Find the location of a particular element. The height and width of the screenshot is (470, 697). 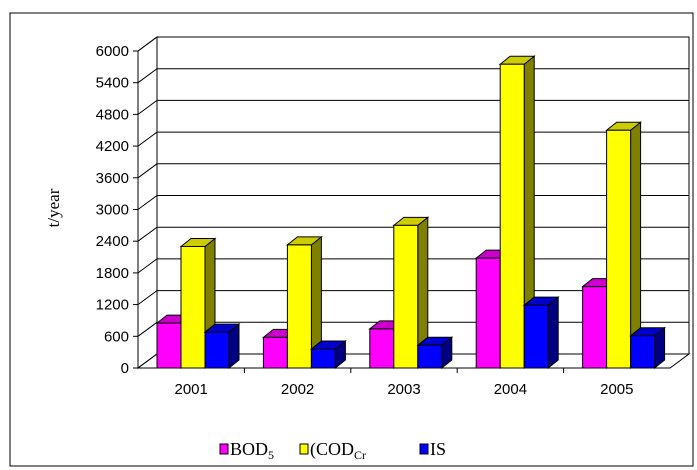

y-tick-label: 0 is located at coordinates (125, 368).